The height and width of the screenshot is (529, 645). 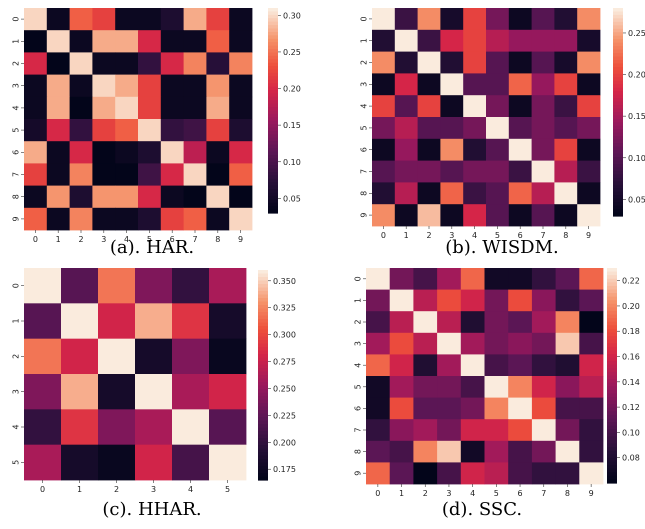 I want to click on x-tick-label: 2, so click(x=116, y=489).